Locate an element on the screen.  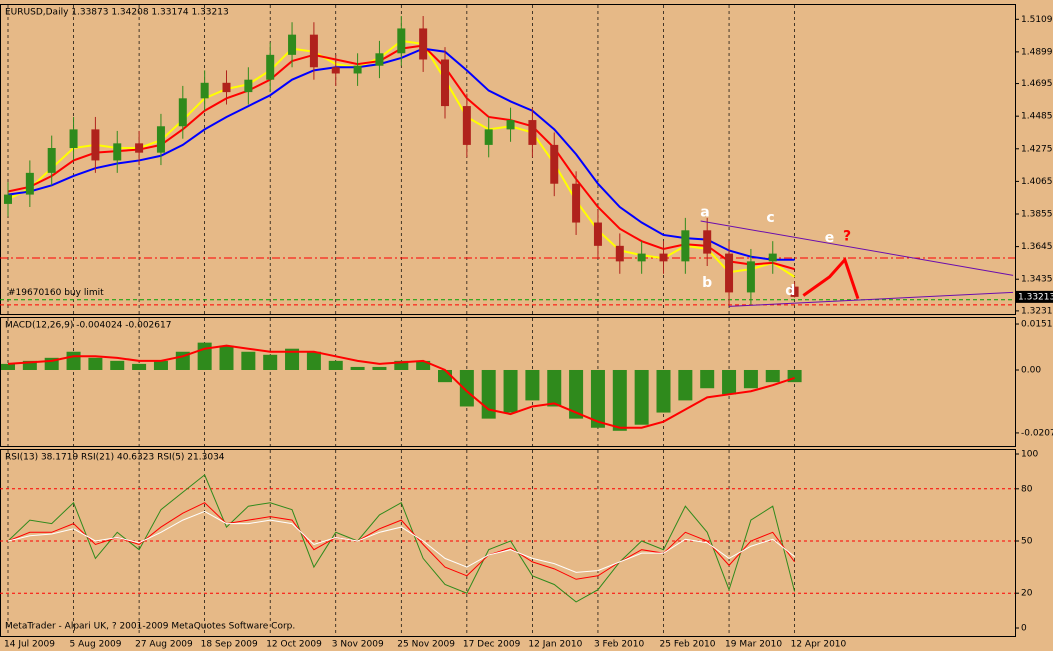
y-tick-label: 1.46950 is located at coordinates (1037, 84).